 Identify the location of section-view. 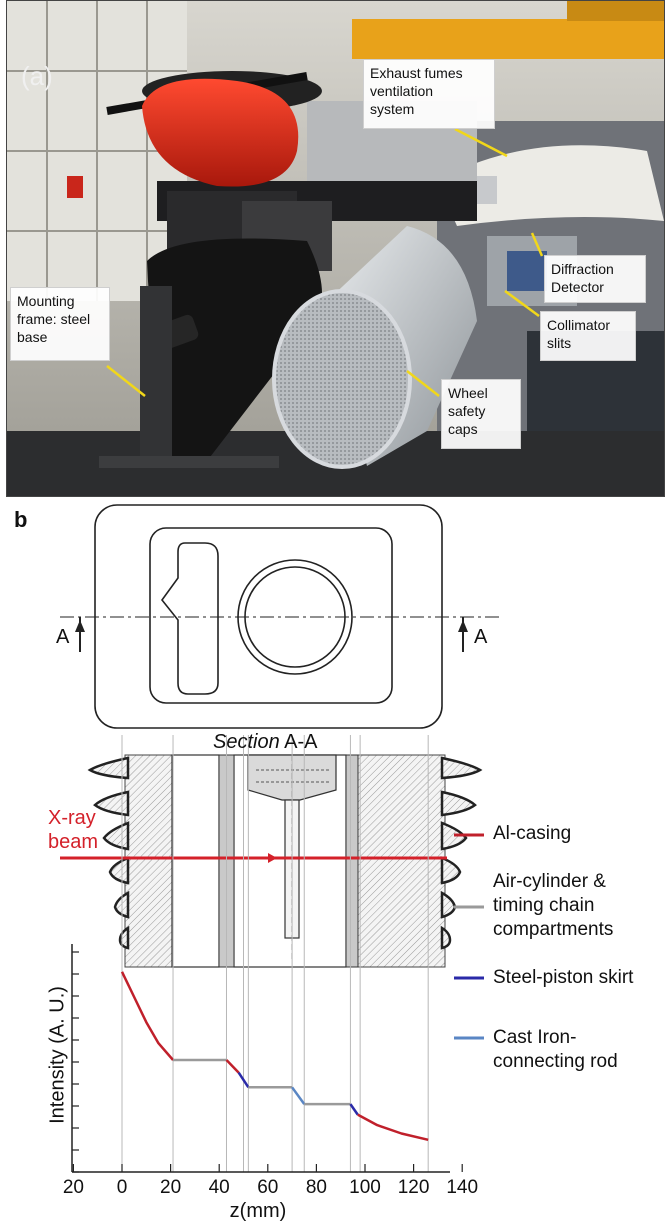
(285, 861).